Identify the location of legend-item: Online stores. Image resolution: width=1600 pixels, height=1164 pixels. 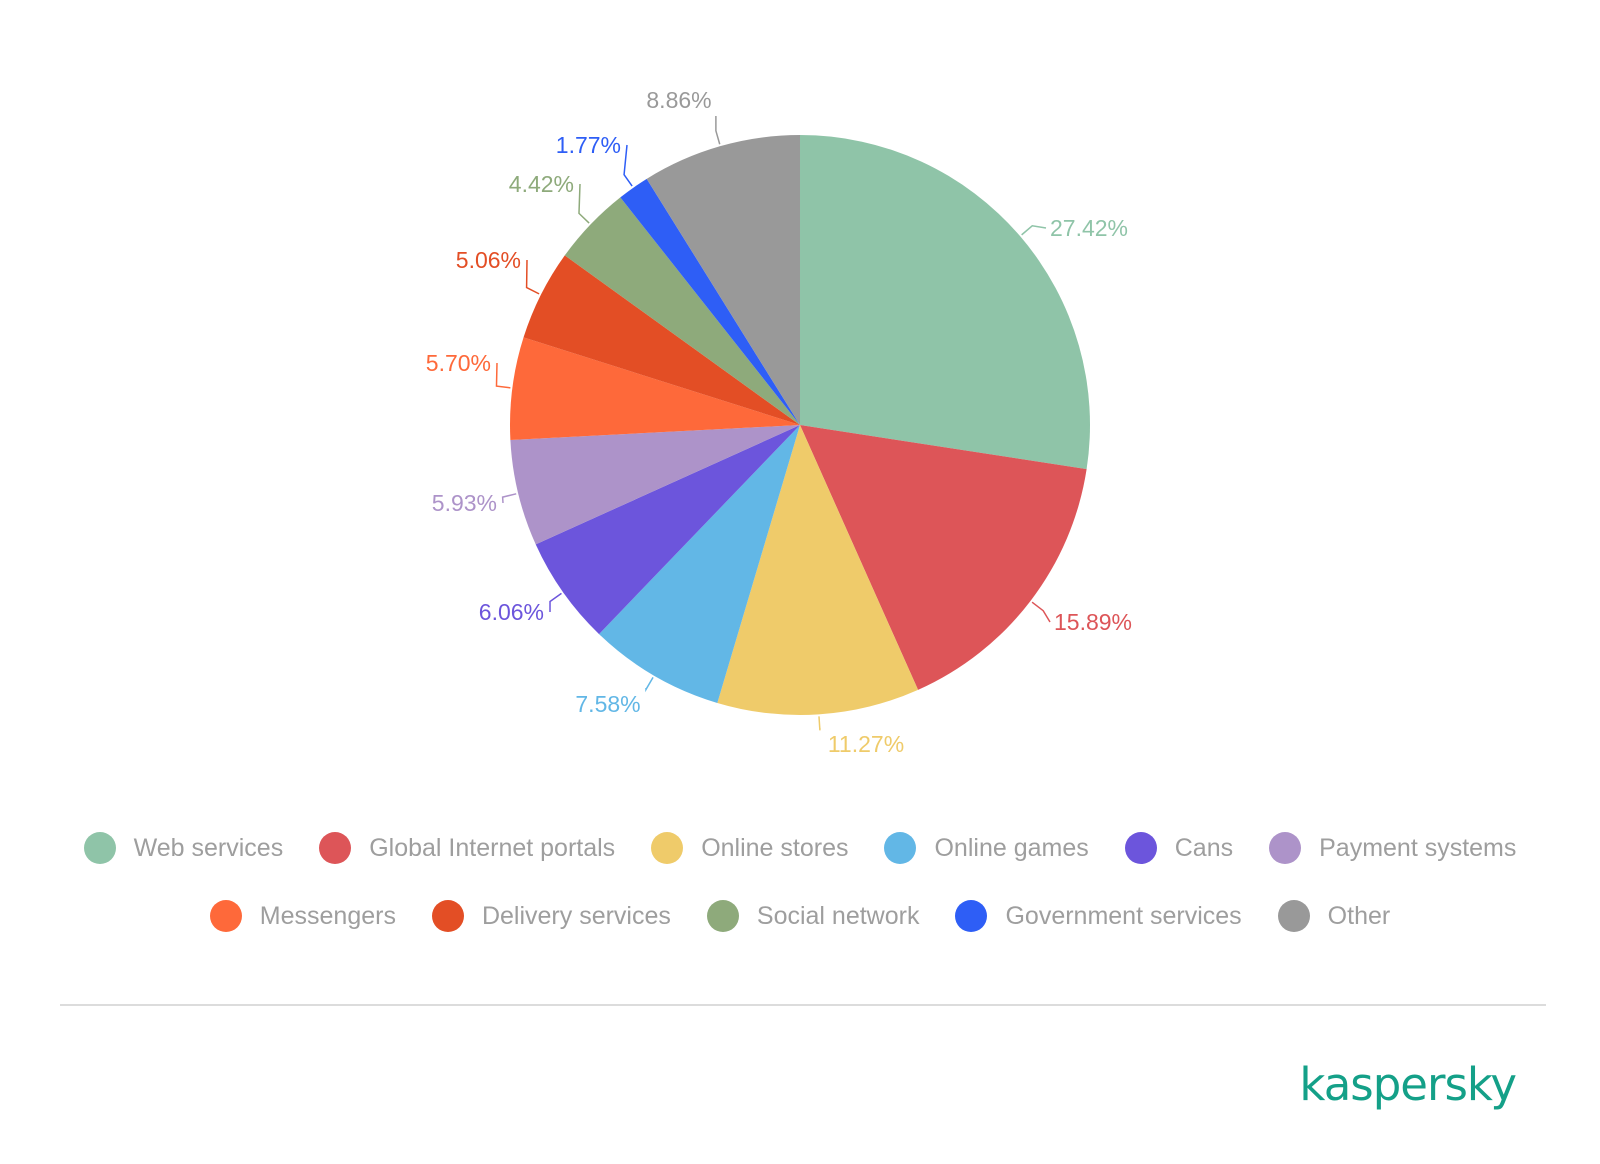
(749, 848).